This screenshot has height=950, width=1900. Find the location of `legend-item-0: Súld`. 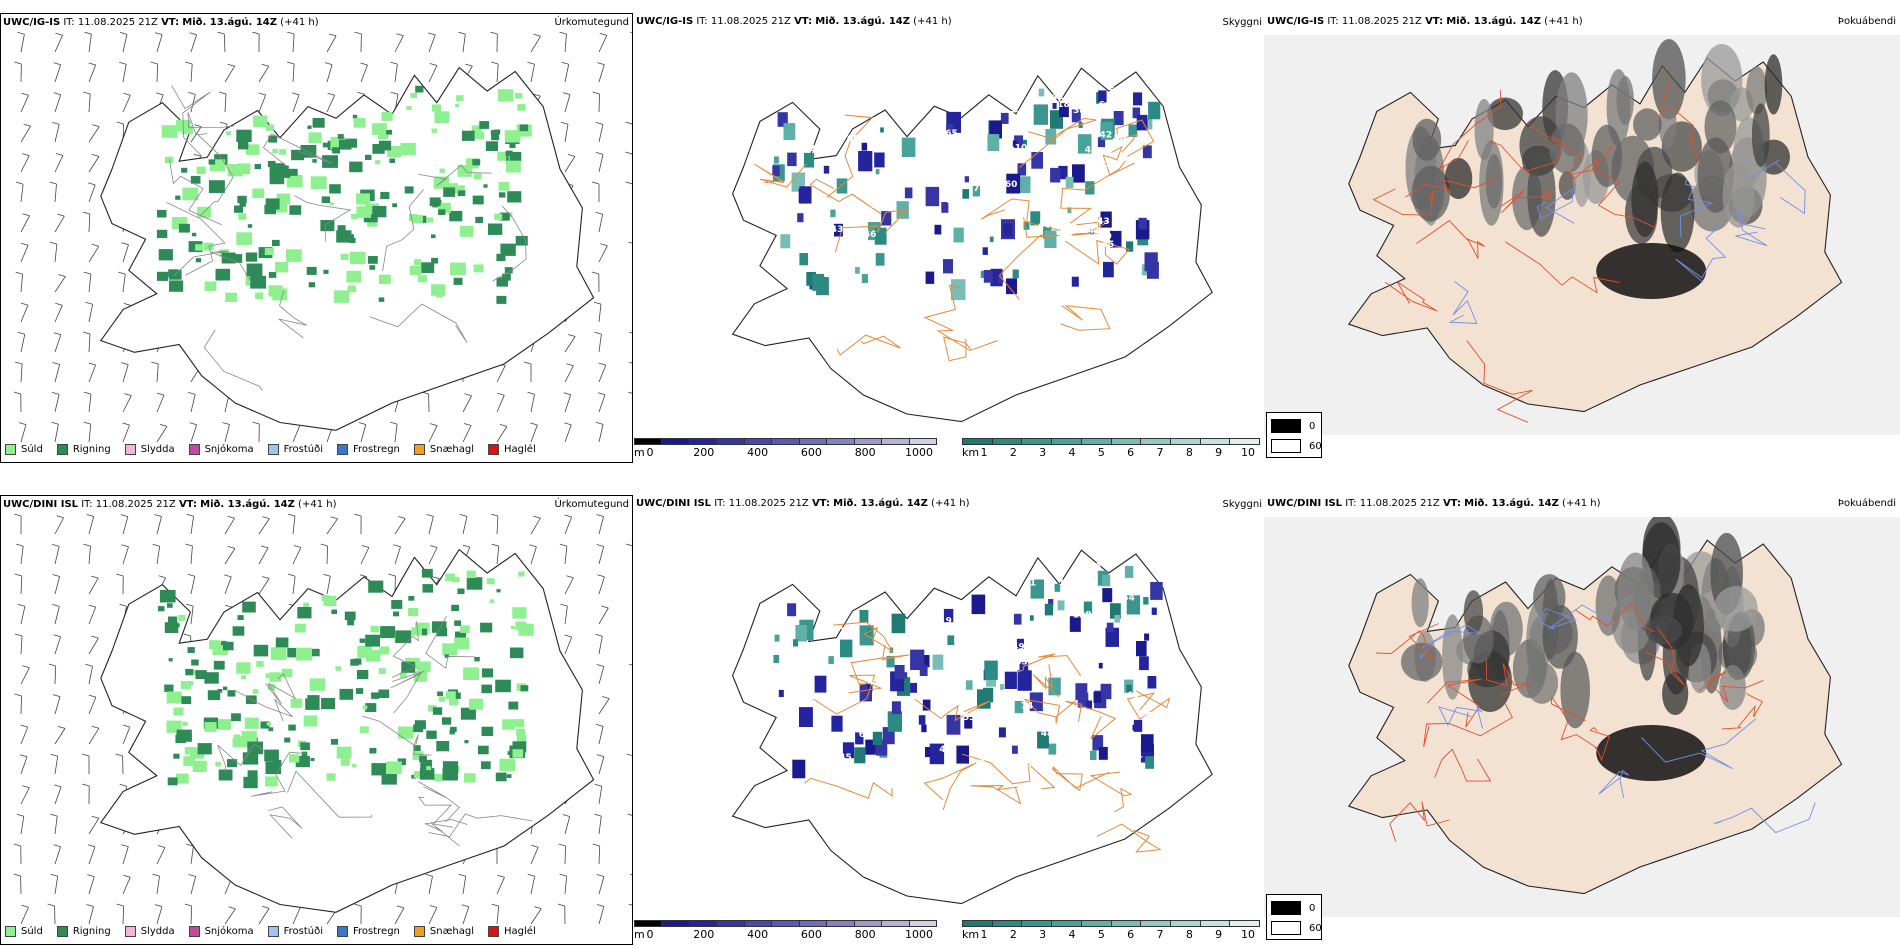

legend-item-0: Súld is located at coordinates (24, 931).